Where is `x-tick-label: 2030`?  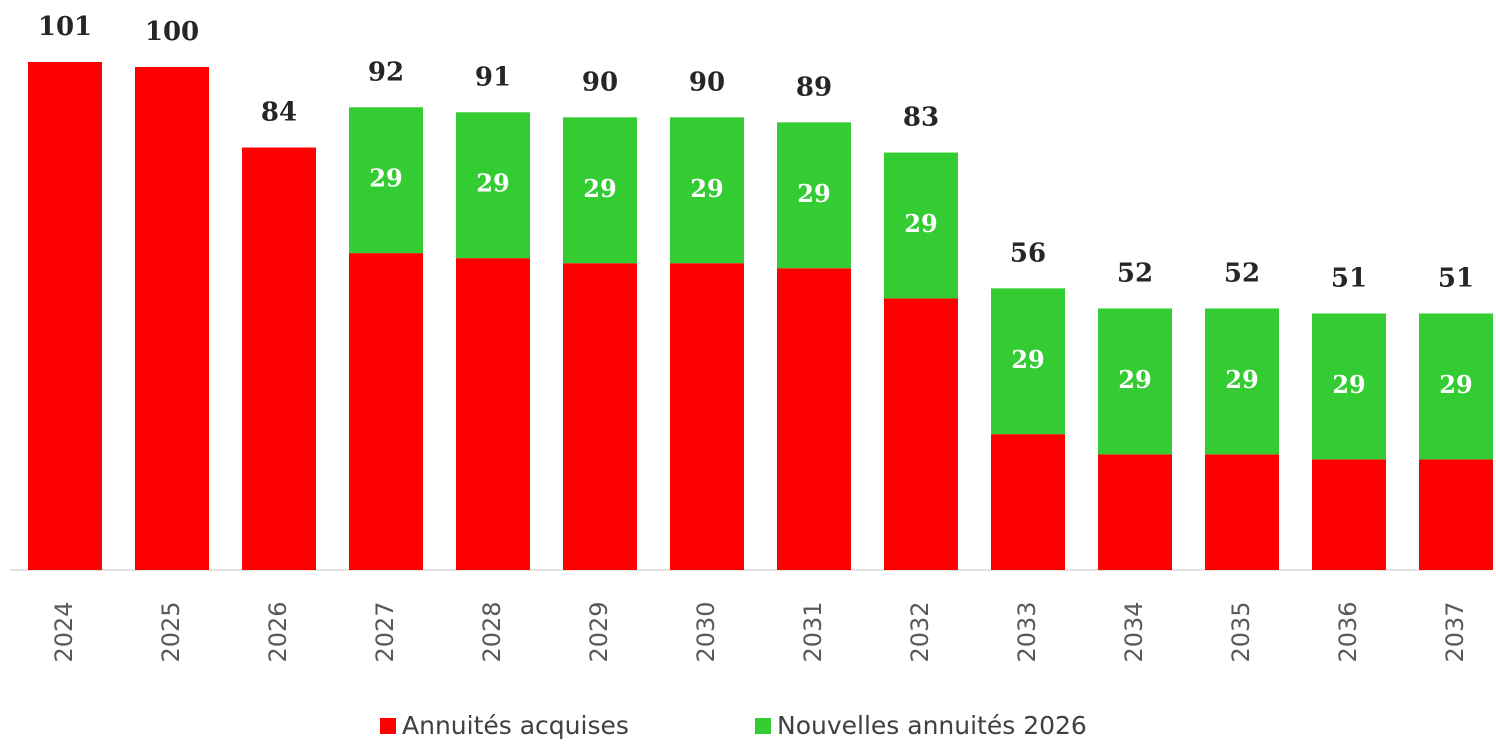
x-tick-label: 2030 is located at coordinates (706, 631).